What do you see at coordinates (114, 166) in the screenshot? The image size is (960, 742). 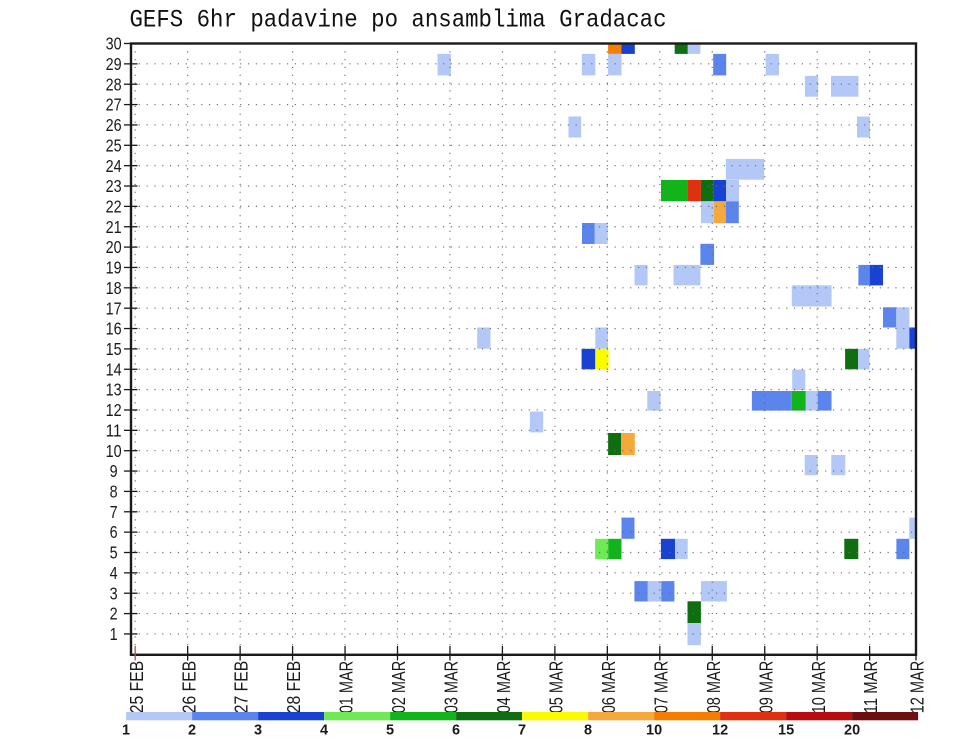 I see `svg-text: 24` at bounding box center [114, 166].